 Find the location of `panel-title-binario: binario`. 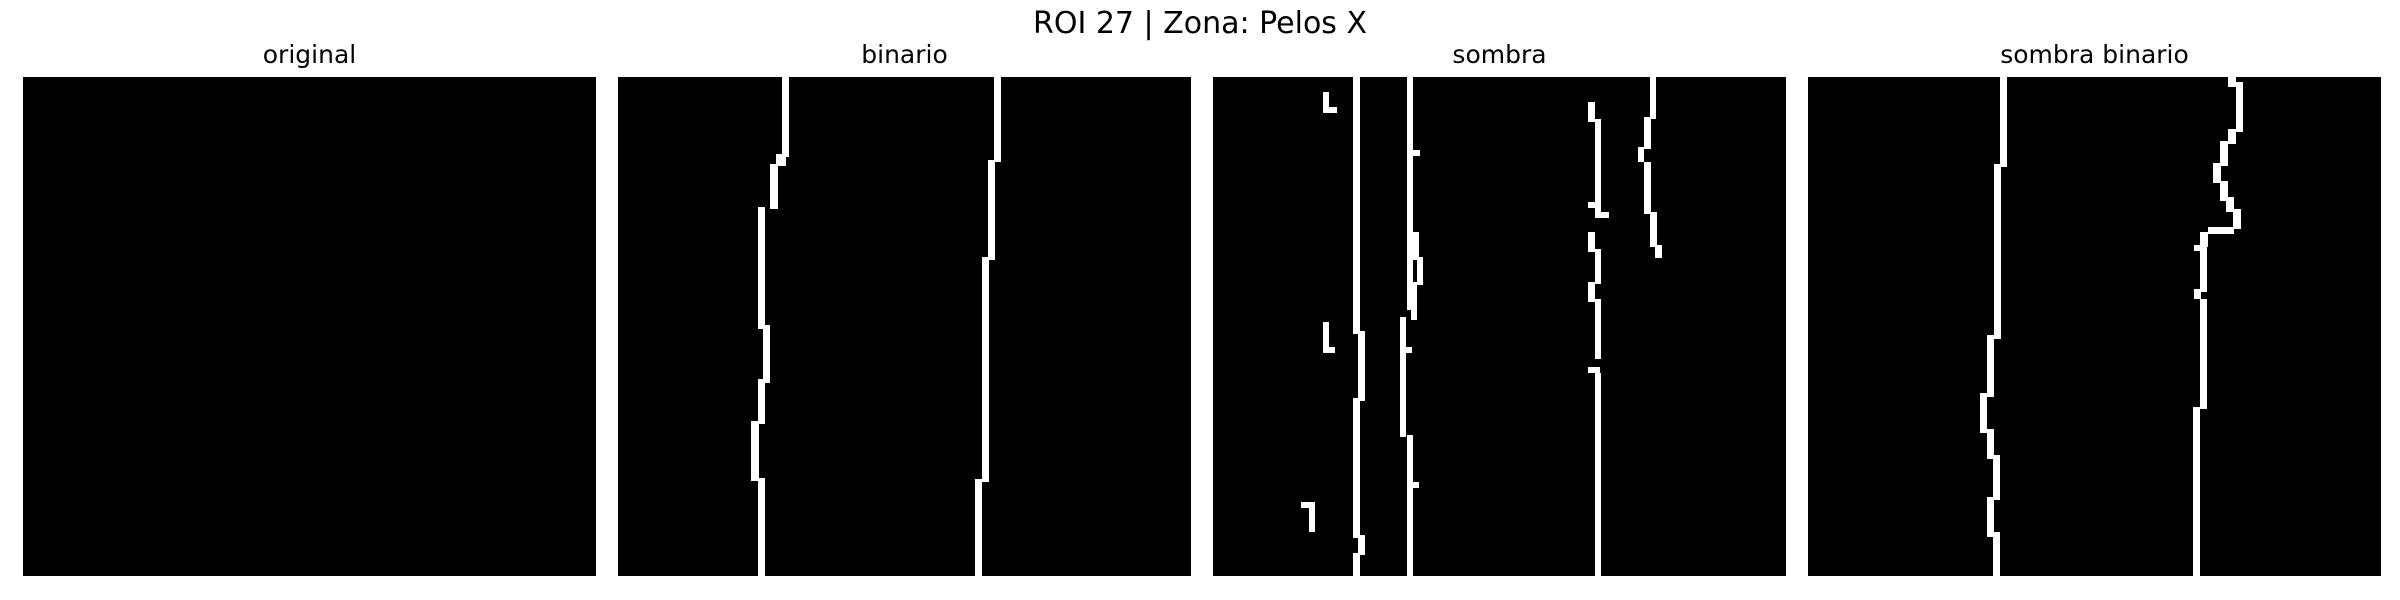

panel-title-binario: binario is located at coordinates (904, 54).